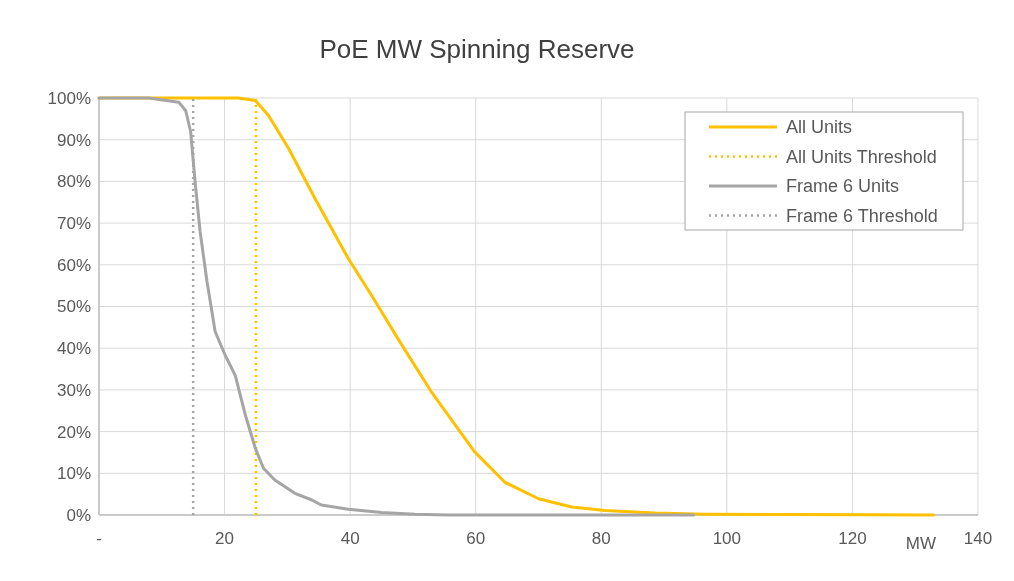 Image resolution: width=1014 pixels, height=581 pixels. What do you see at coordinates (225, 538) in the screenshot?
I see `x-tick-label: 20` at bounding box center [225, 538].